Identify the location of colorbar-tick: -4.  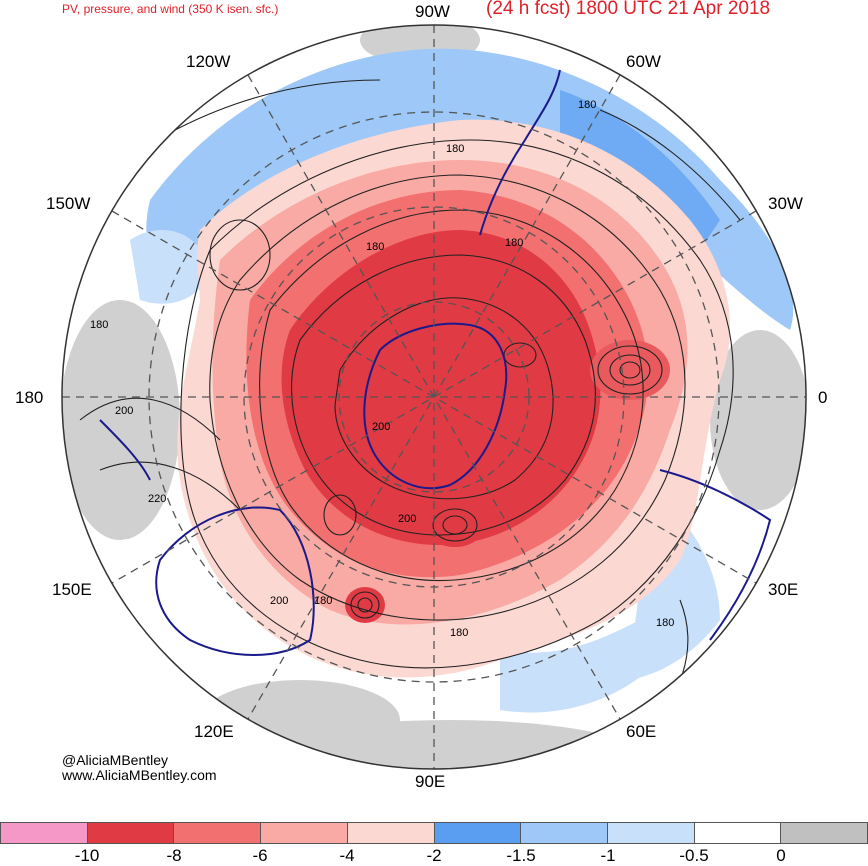
(347, 855).